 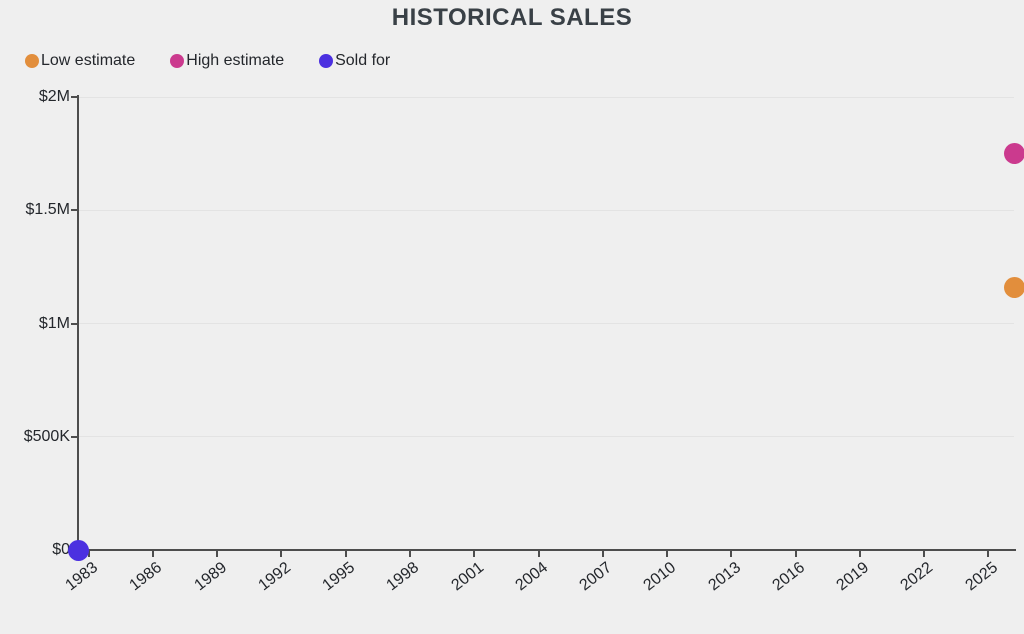 What do you see at coordinates (78, 550) in the screenshot?
I see `data-point-sold-for` at bounding box center [78, 550].